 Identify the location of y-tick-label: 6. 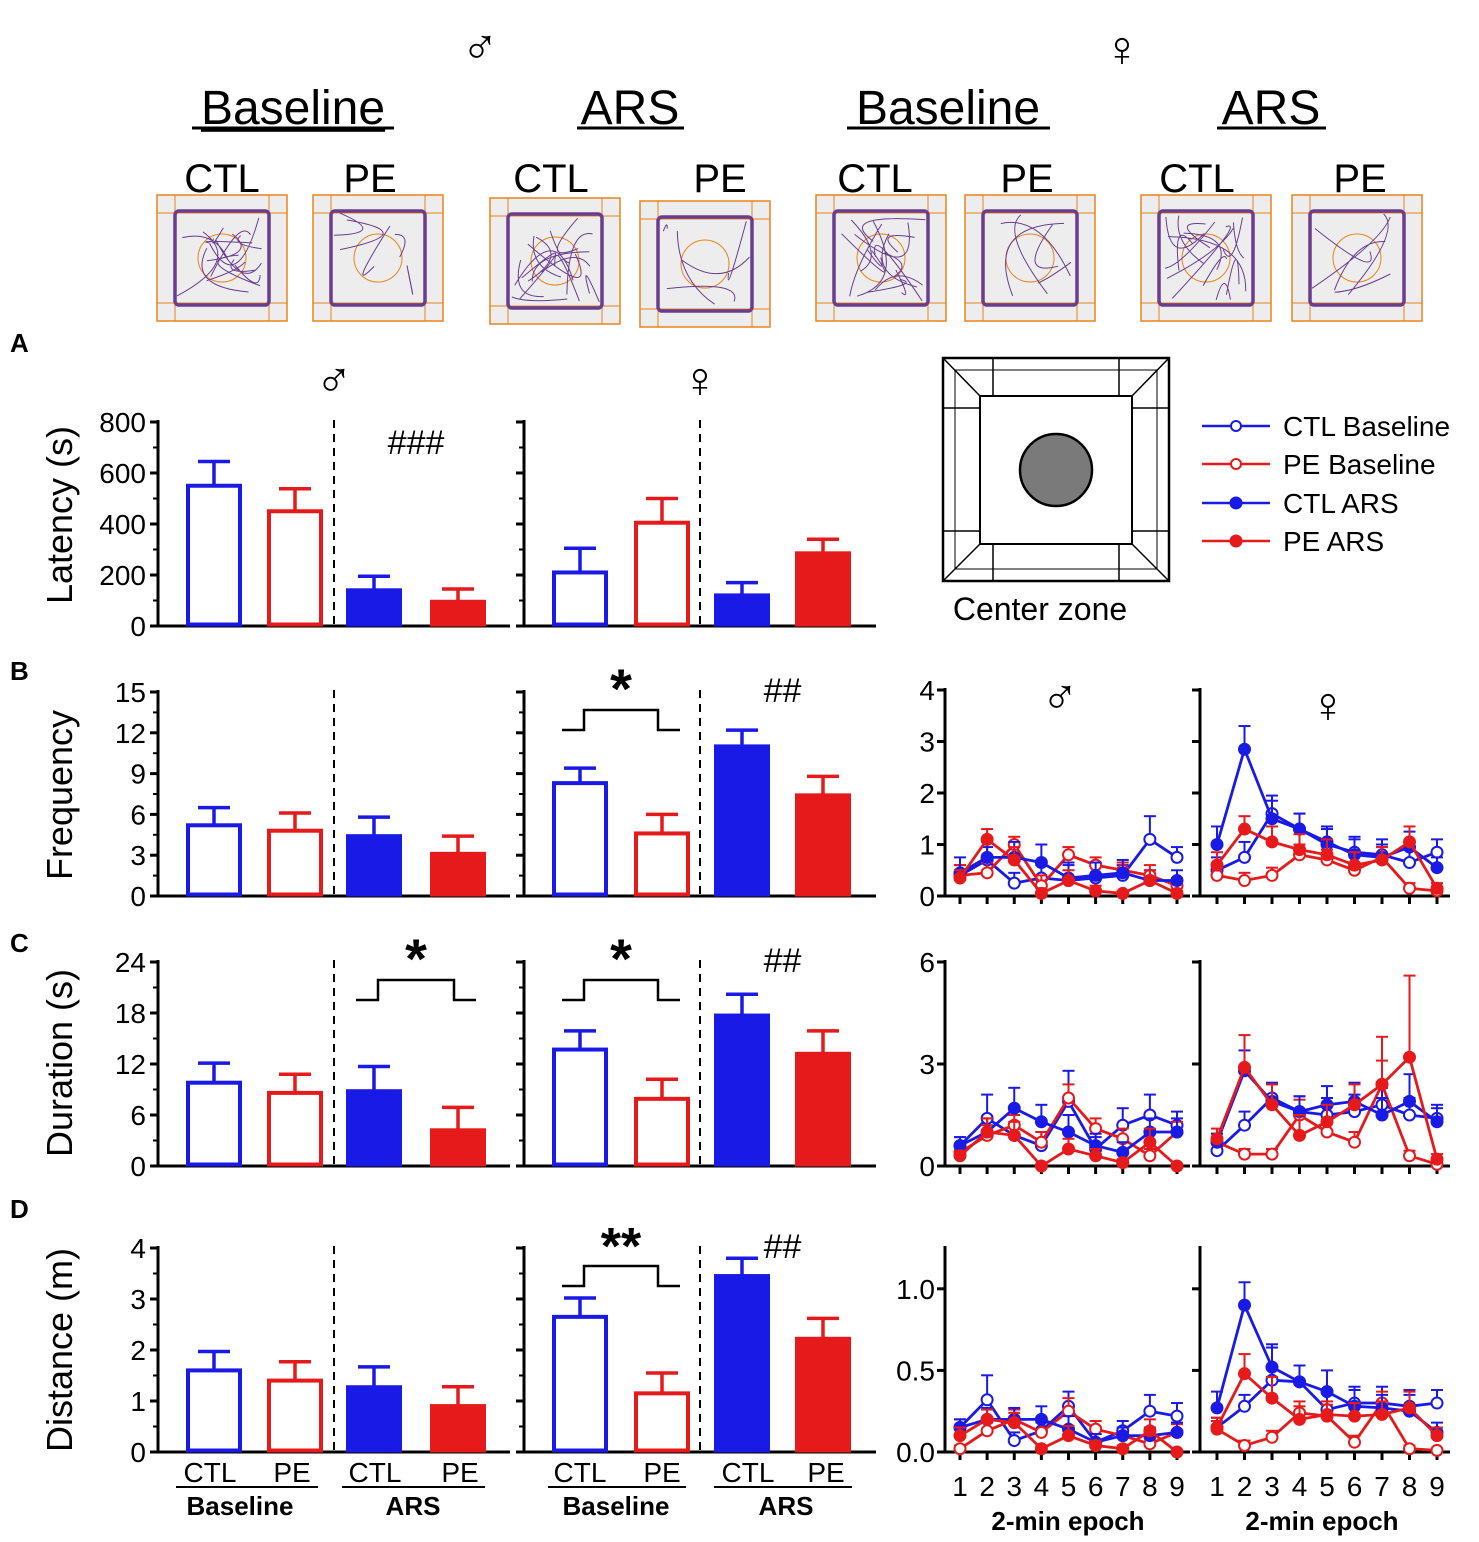
(138, 1115).